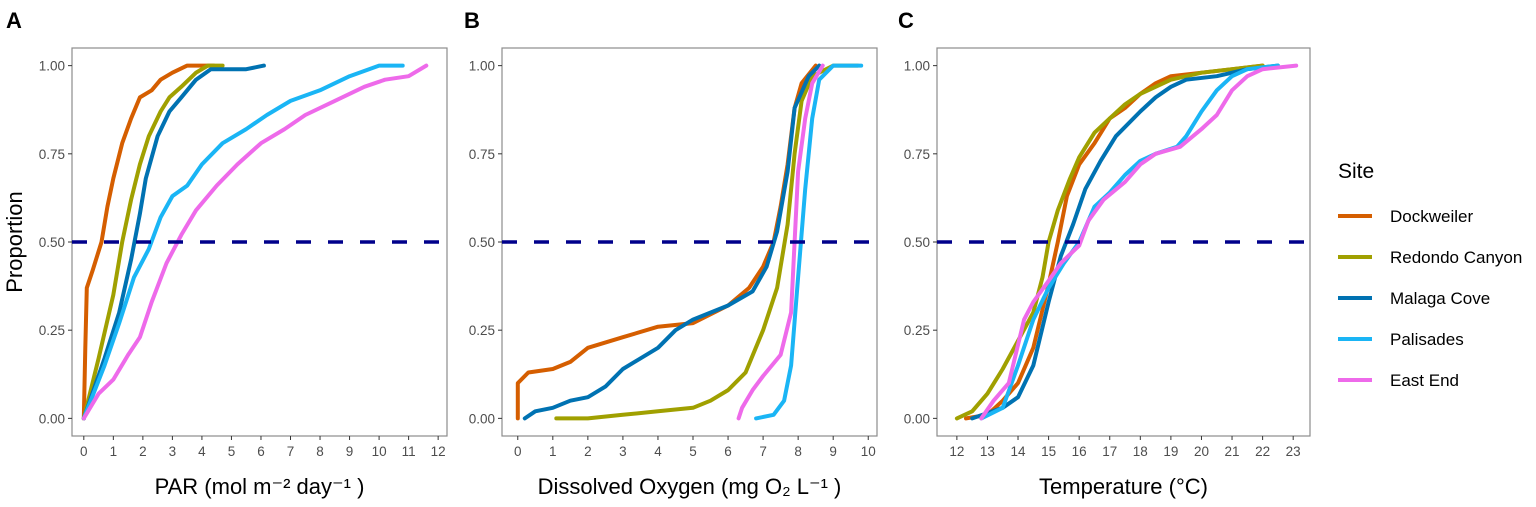 This screenshot has width=1536, height=507. I want to click on x-axis-title: Dissolved Oxygen (mg O₂ L⁻¹ ), so click(690, 486).